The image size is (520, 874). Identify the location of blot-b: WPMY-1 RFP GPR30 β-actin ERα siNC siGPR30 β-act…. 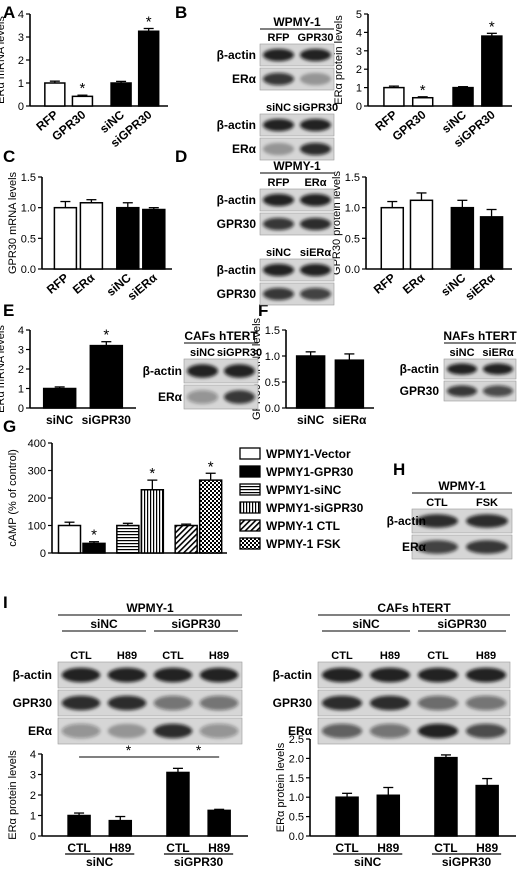
(277, 88).